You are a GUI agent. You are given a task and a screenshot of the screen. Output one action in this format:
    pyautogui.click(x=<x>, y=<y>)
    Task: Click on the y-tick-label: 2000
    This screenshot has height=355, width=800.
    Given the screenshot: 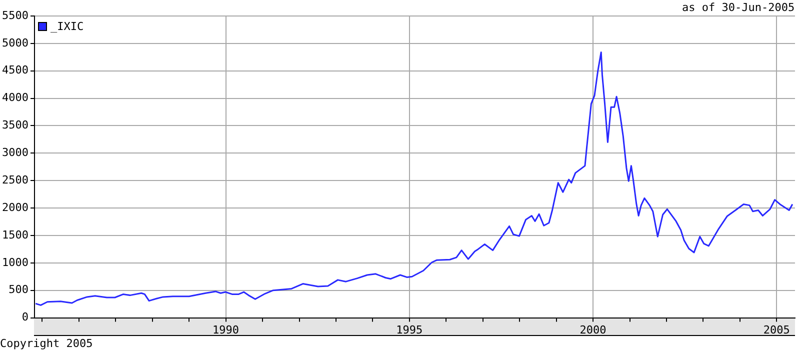 What is the action you would take?
    pyautogui.click(x=15, y=207)
    